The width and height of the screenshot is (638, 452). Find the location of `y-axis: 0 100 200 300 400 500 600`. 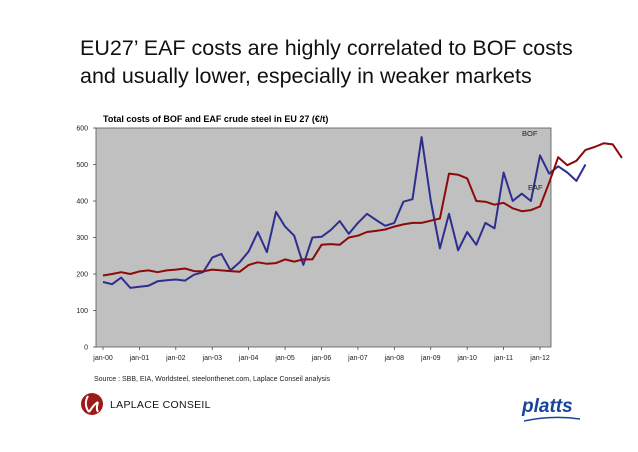

y-axis: 0 100 200 300 400 500 600 is located at coordinates (86, 239).